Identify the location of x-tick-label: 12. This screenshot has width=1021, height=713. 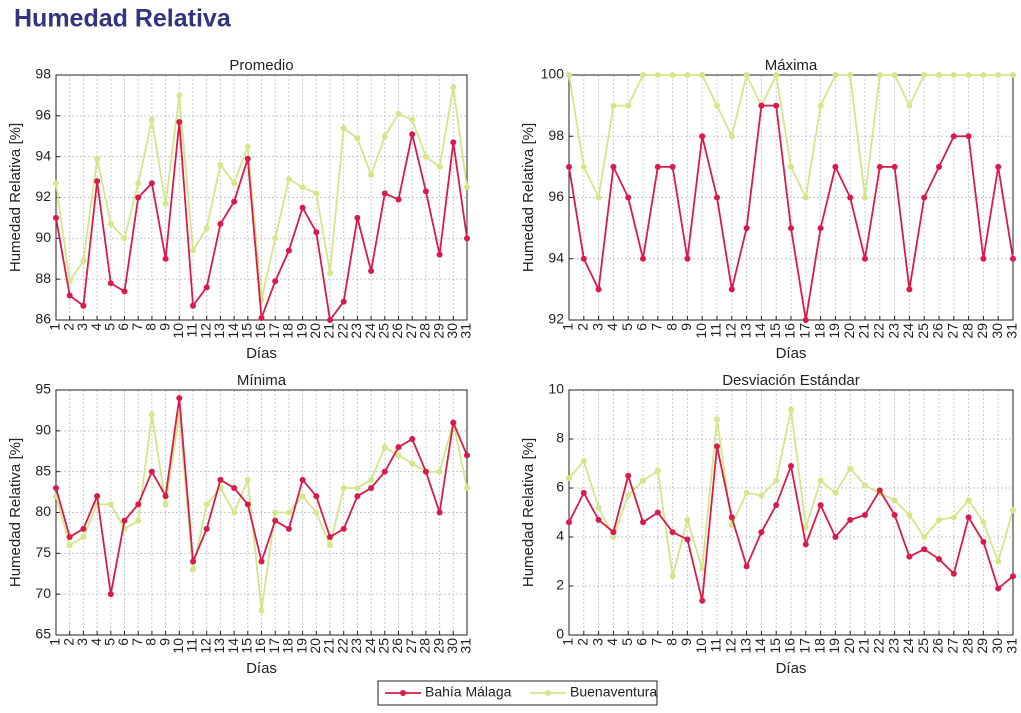
(205, 646).